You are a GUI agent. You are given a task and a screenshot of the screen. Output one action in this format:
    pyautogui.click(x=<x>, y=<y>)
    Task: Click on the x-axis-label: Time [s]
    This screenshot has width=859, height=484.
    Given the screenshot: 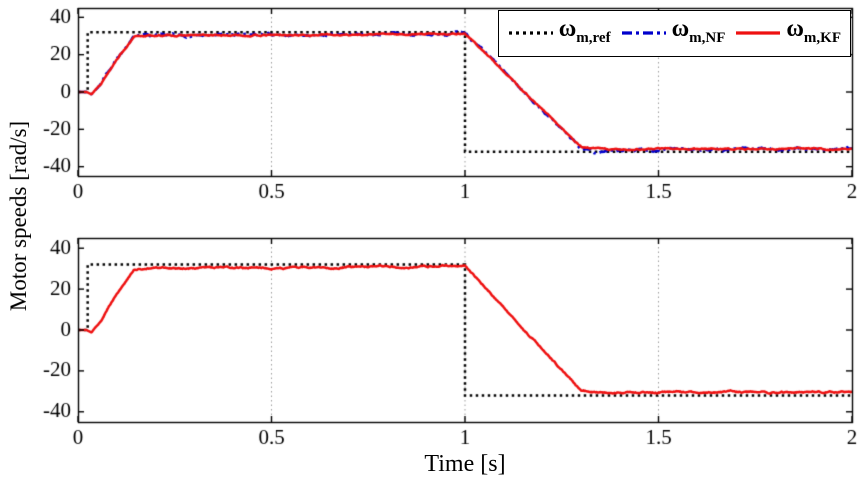 What is the action you would take?
    pyautogui.click(x=465, y=464)
    